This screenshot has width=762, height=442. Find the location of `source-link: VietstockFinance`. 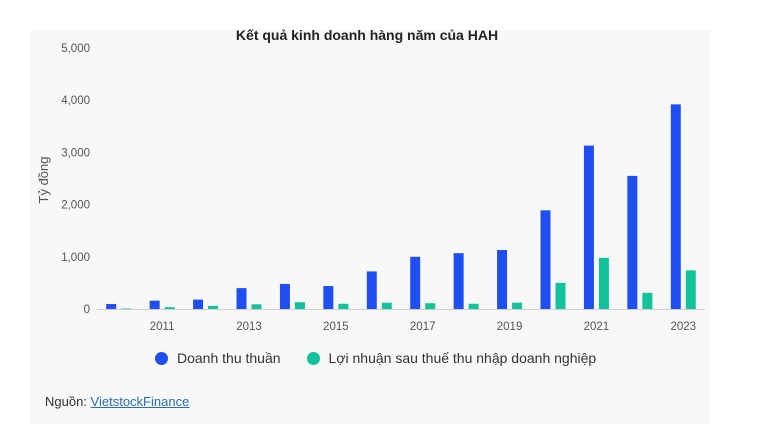

source-link: VietstockFinance is located at coordinates (140, 401).